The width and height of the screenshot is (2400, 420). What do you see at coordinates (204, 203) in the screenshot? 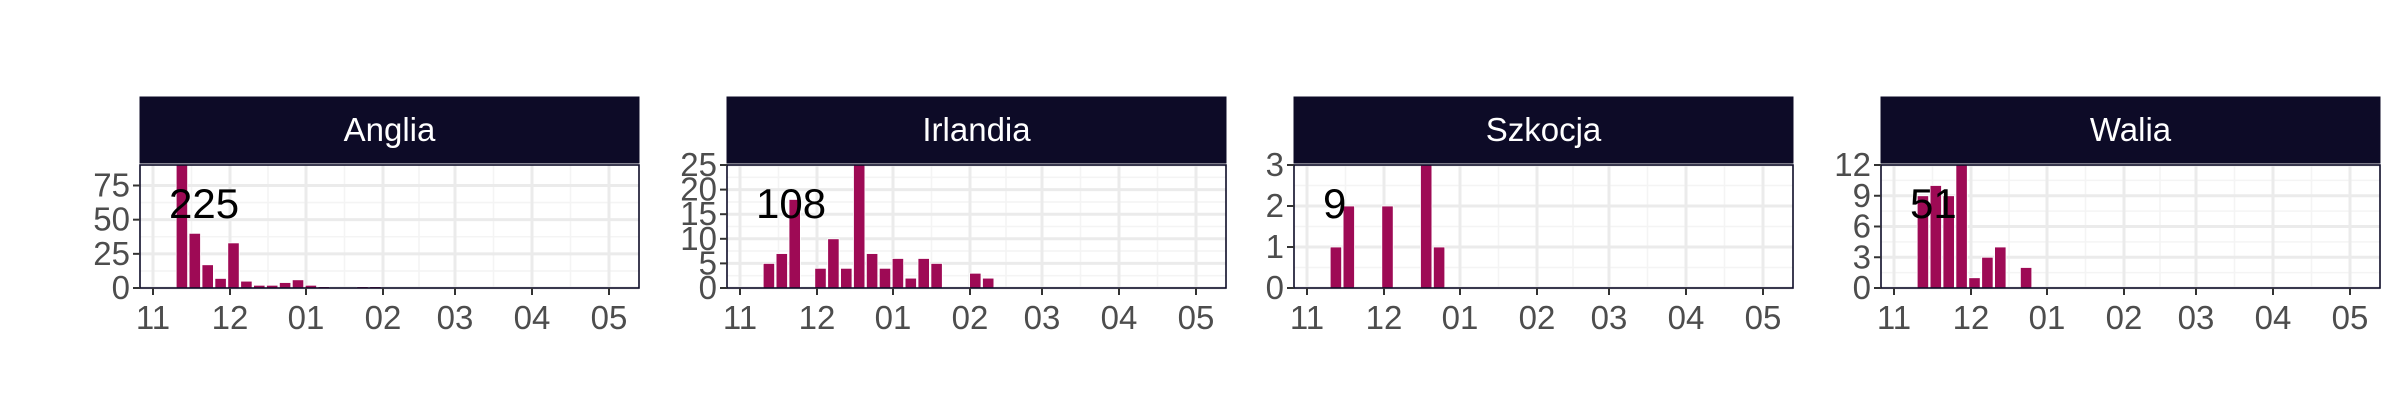
I see `total-annotation-anglia: 225` at bounding box center [204, 203].